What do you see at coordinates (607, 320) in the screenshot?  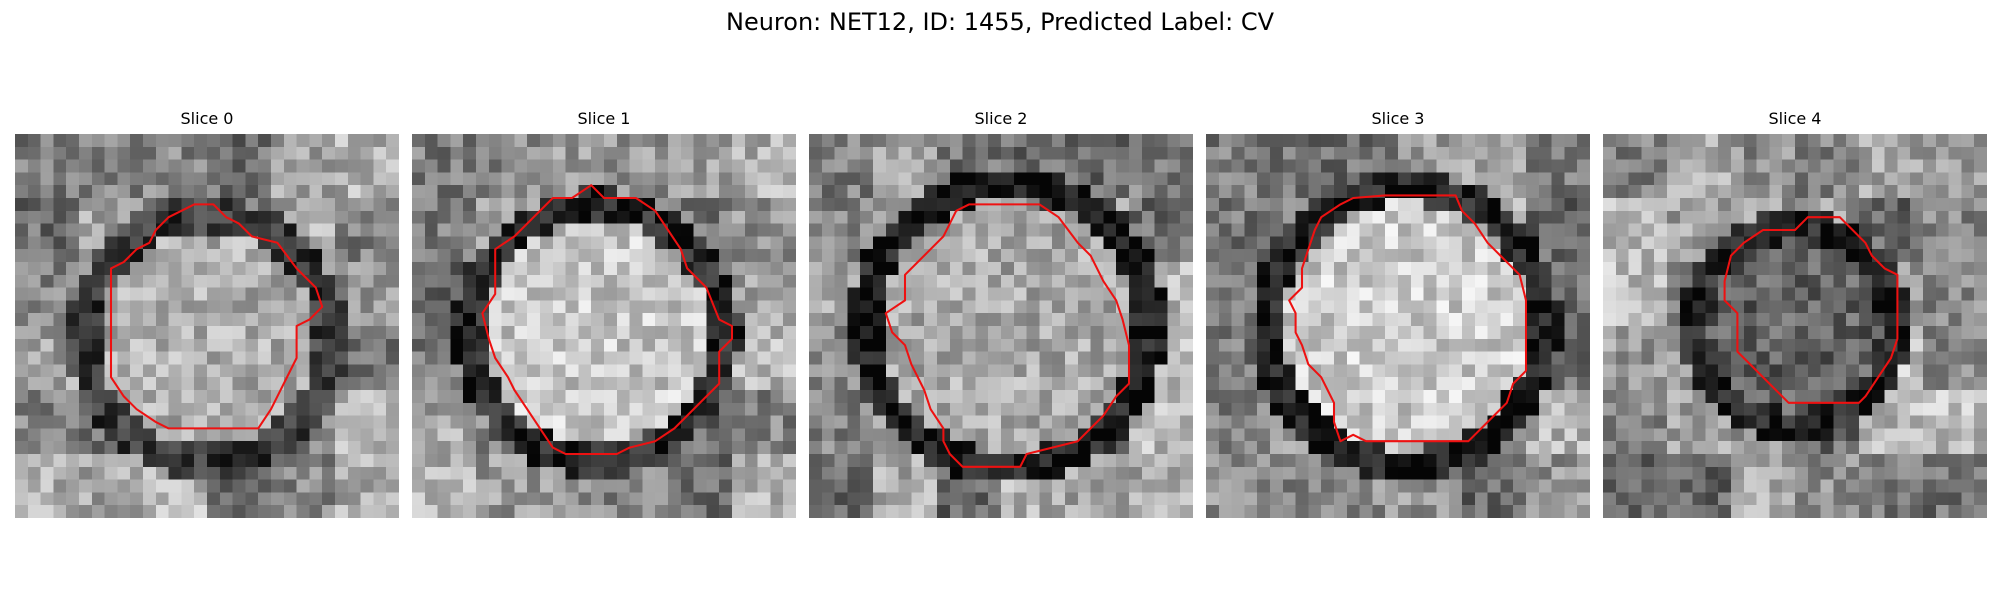 I see `segmentation-outline` at bounding box center [607, 320].